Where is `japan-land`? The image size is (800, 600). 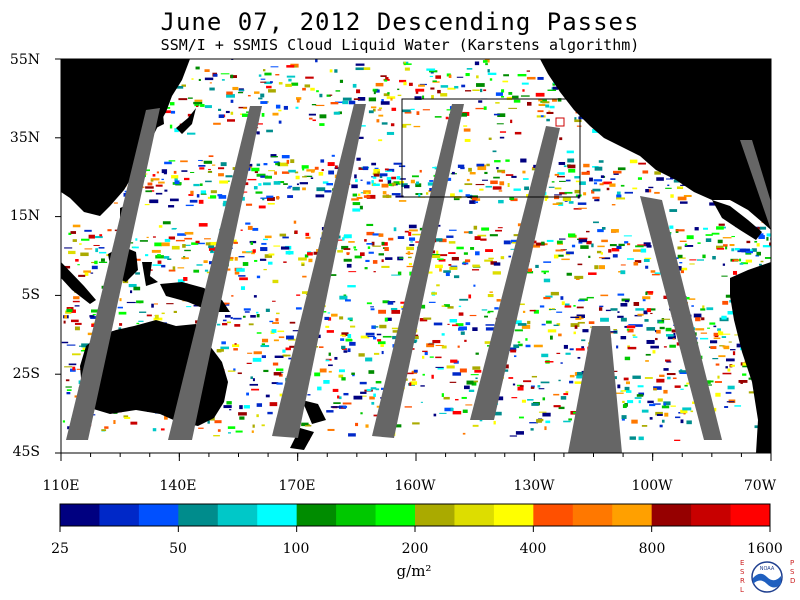 japan-land is located at coordinates (186, 121).